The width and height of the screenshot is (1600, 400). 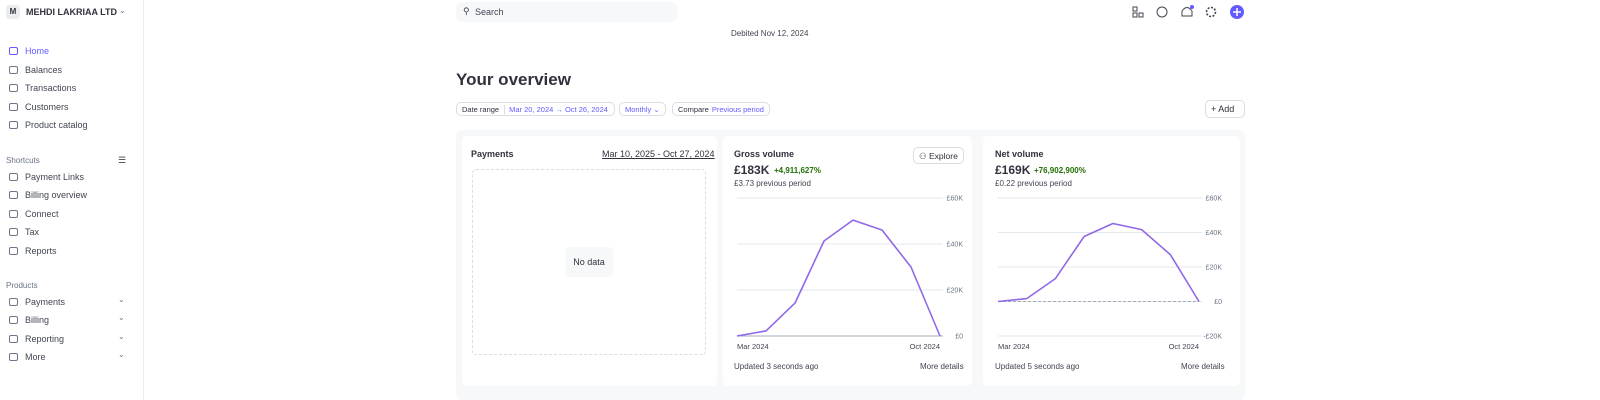 I want to click on nav-item: Payments, so click(x=45, y=302).